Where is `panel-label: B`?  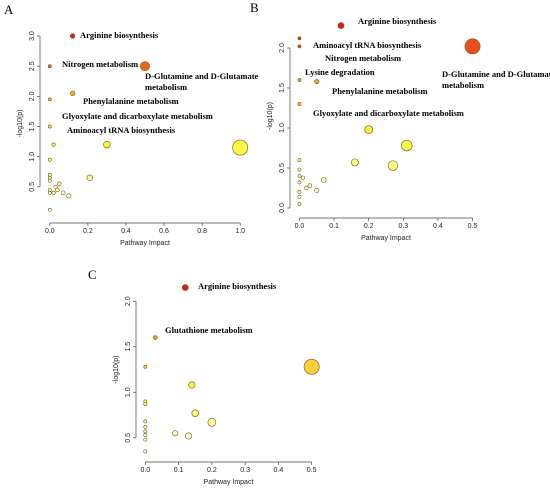 panel-label: B is located at coordinates (254, 7).